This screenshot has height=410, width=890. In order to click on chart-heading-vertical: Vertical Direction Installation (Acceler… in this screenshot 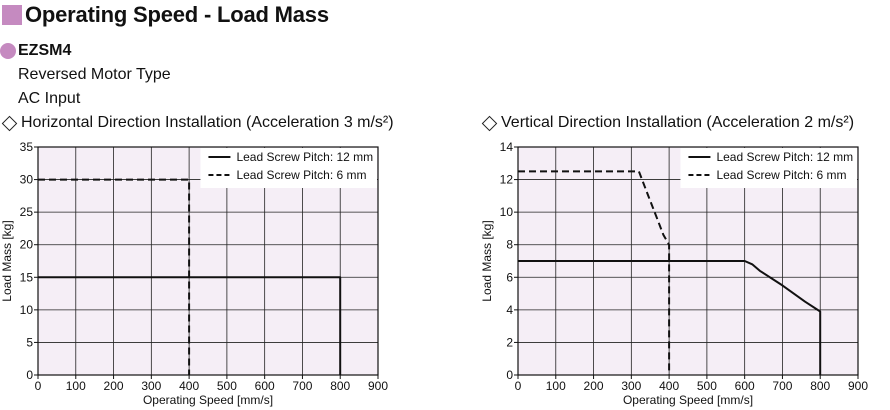, I will do `click(667, 123)`.